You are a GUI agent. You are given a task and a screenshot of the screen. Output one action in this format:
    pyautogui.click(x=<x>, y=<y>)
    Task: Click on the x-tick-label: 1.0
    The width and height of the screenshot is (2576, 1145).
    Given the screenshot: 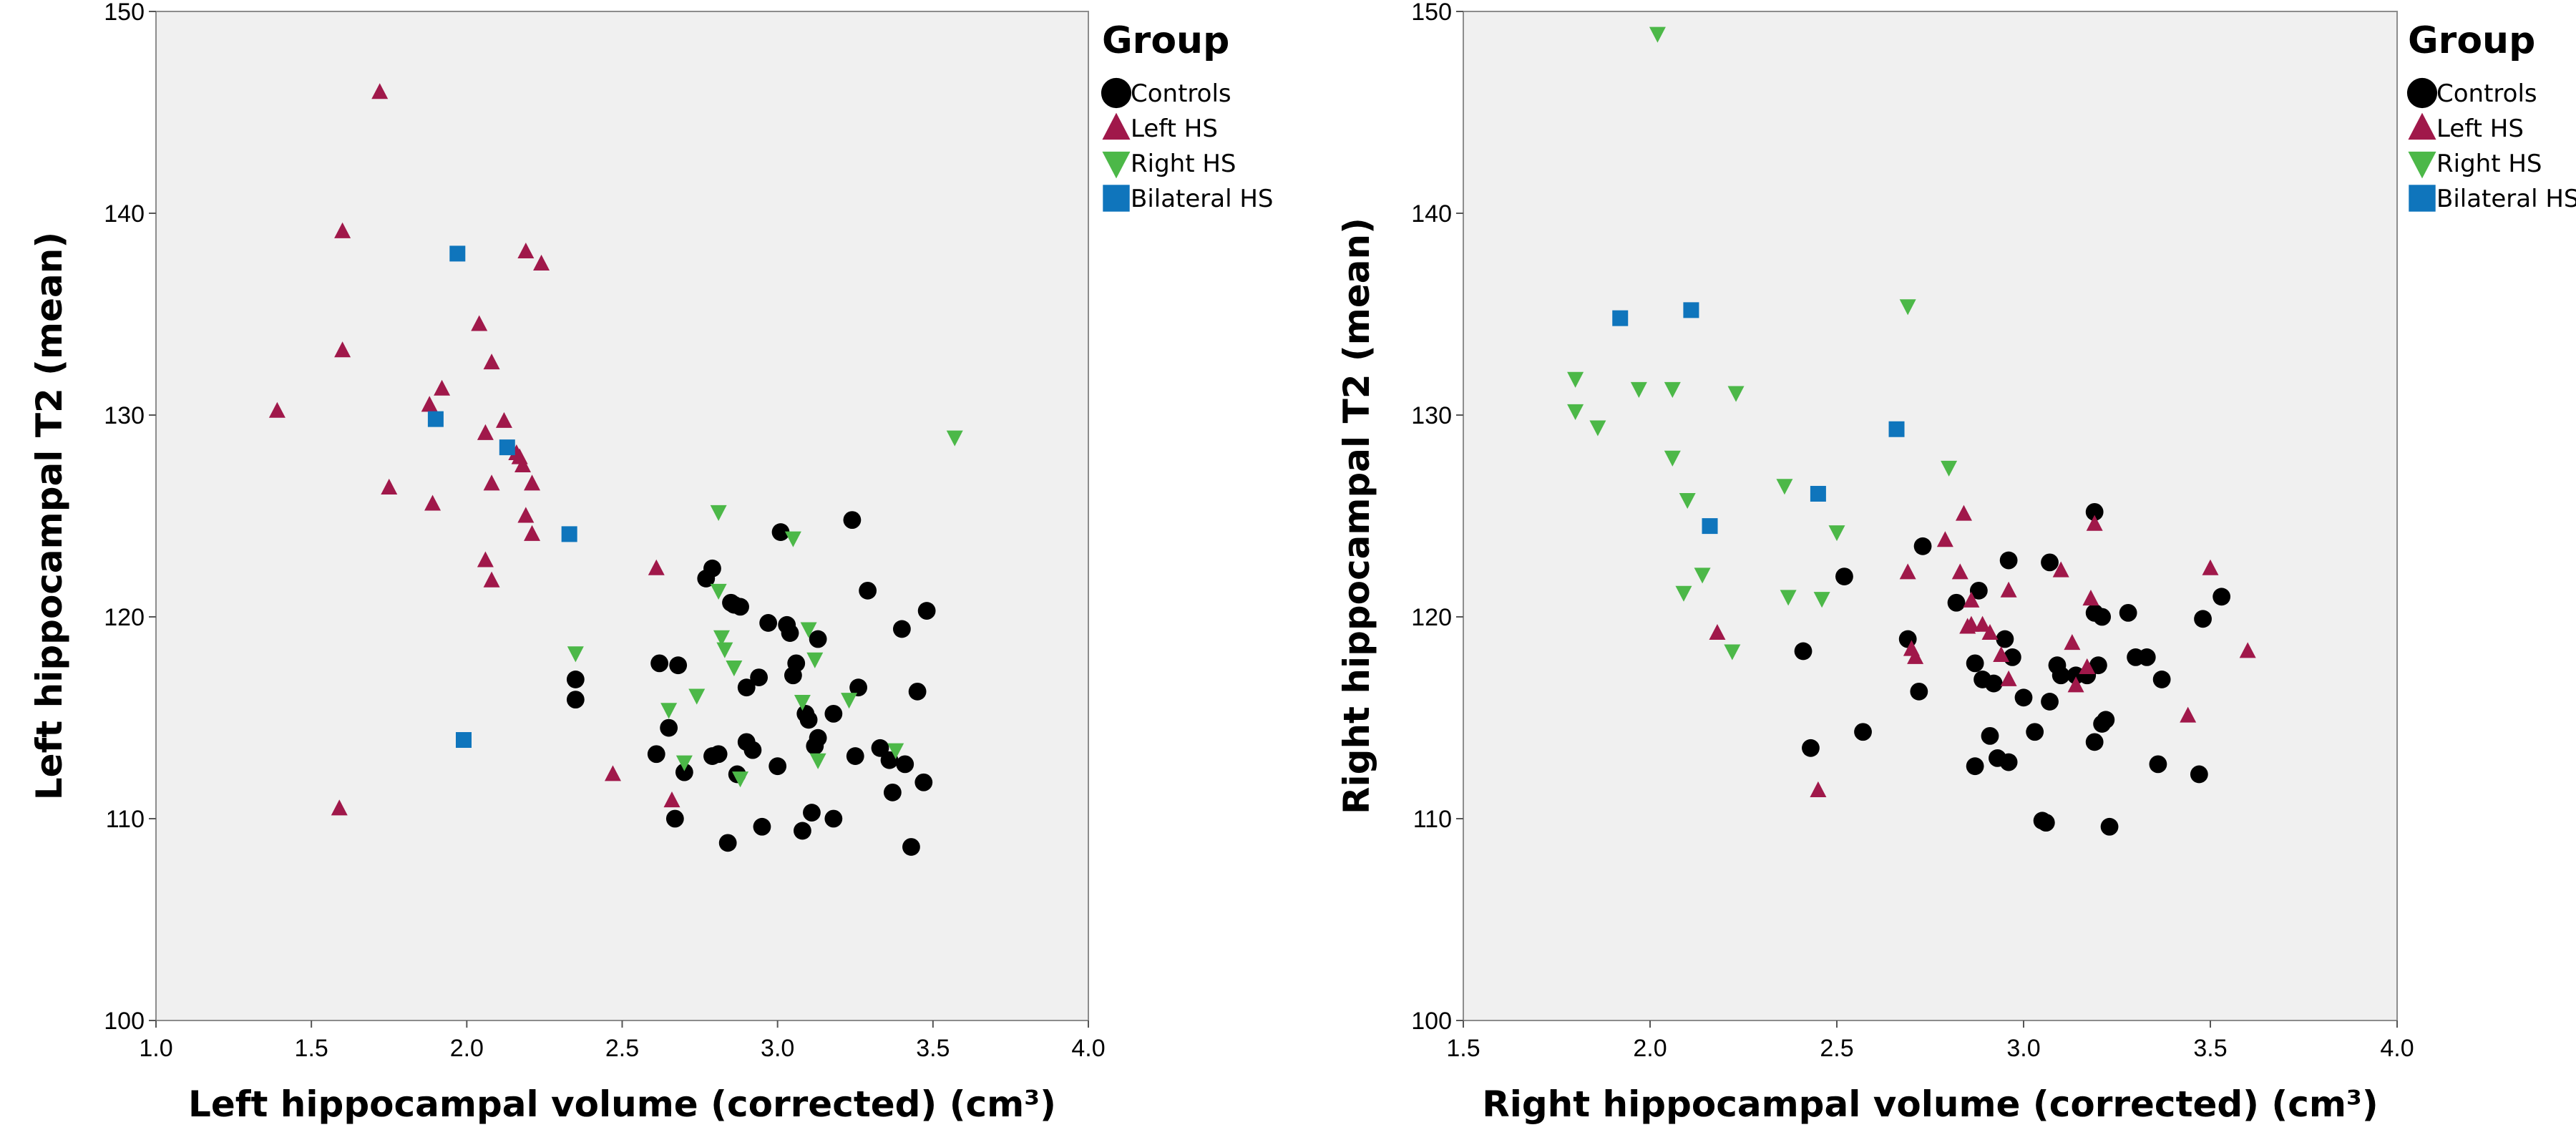 What is the action you would take?
    pyautogui.click(x=155, y=1048)
    